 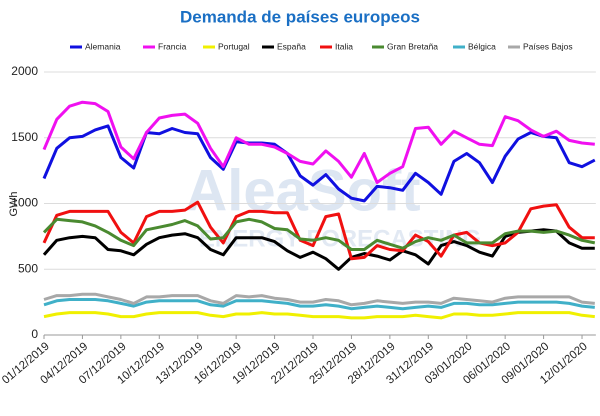 I want to click on legend-label: Italia, so click(x=344, y=46).